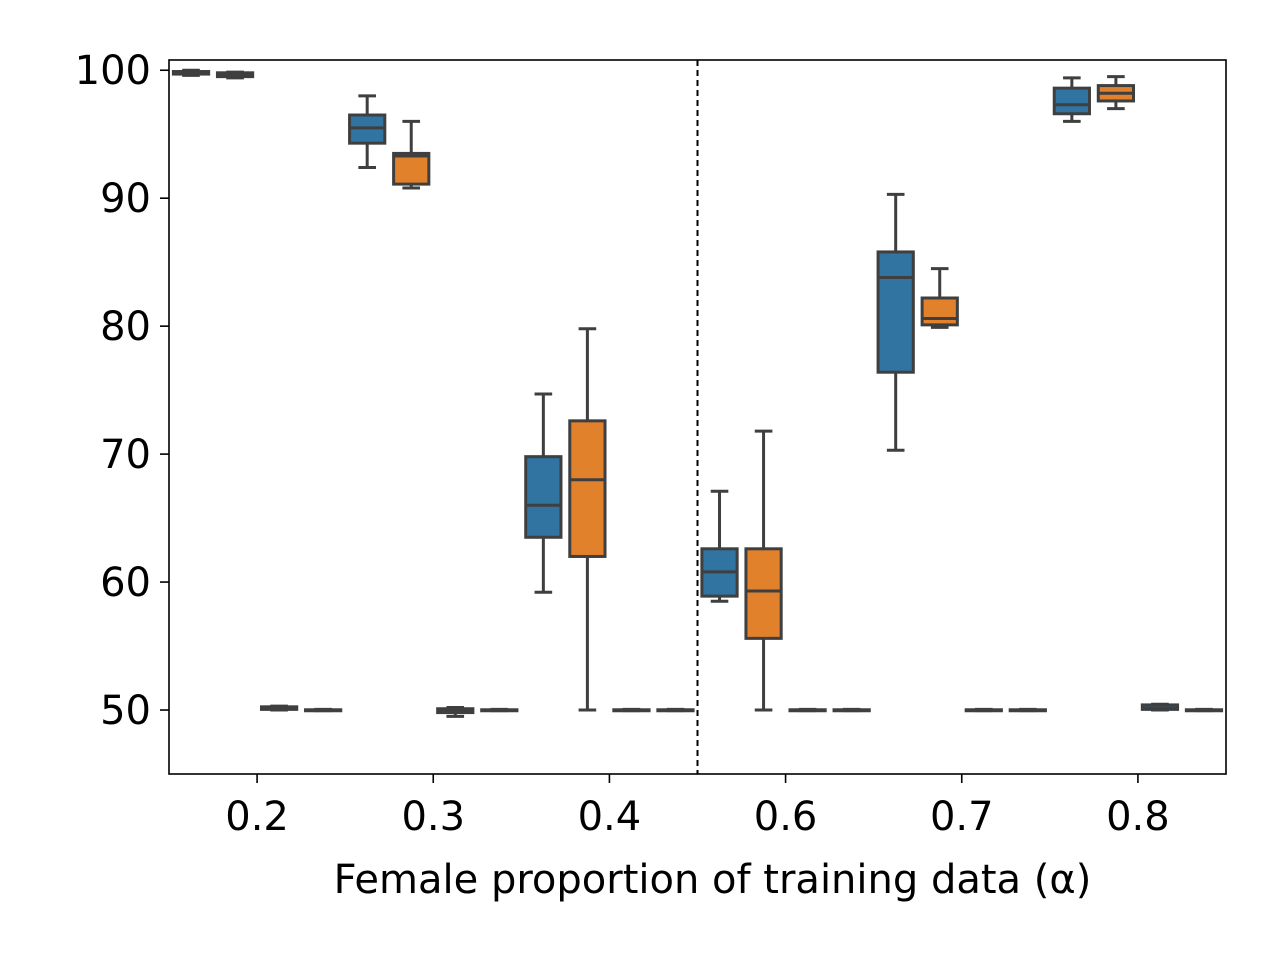 The image size is (1280, 960). I want to click on box-0.3-3, so click(499, 710).